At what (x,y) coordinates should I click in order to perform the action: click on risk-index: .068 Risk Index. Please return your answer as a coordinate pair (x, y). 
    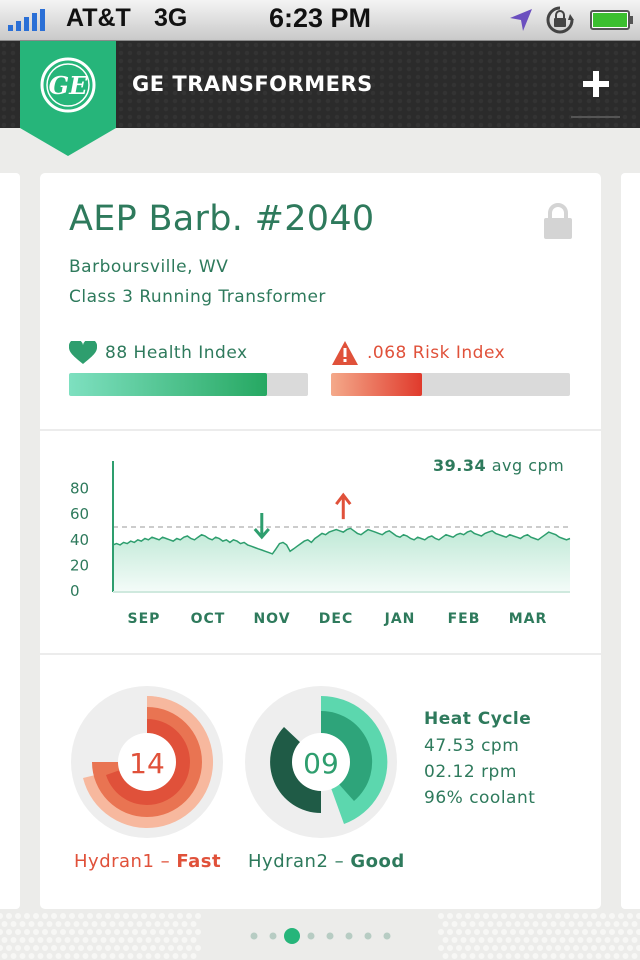
    Looking at the image, I should click on (418, 353).